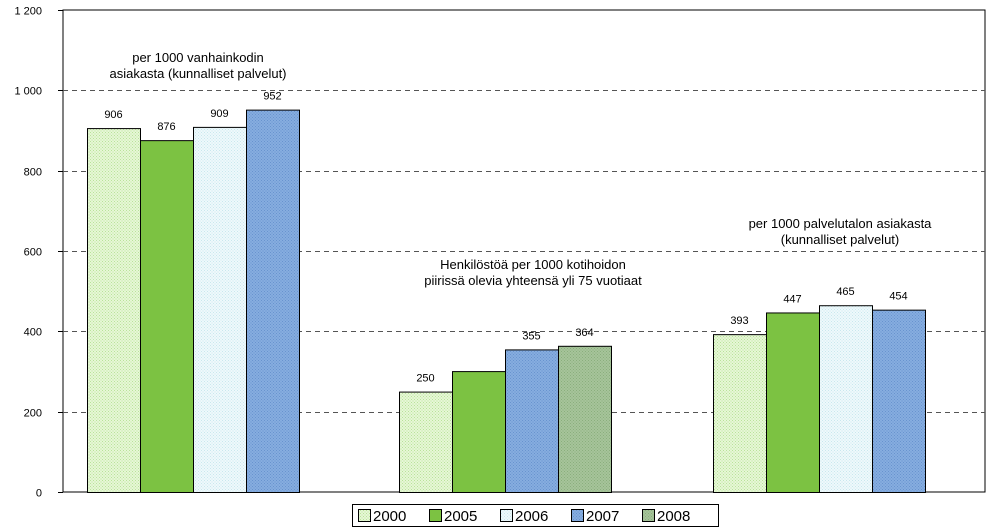  What do you see at coordinates (198, 57) in the screenshot?
I see `annotation-line: per 1000 vanhainkodin` at bounding box center [198, 57].